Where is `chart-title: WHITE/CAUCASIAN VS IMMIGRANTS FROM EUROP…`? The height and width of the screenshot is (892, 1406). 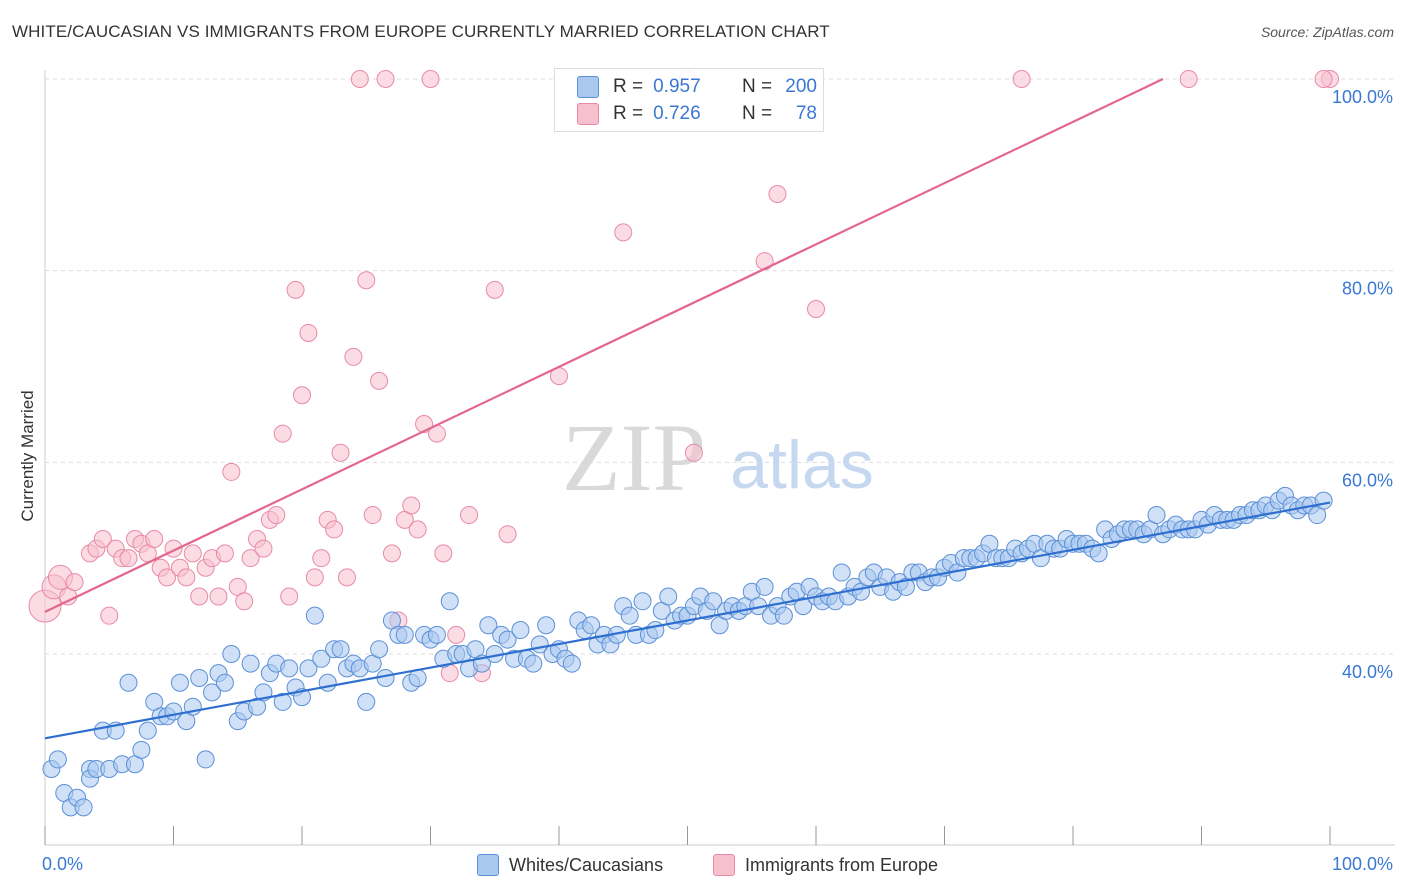 chart-title: WHITE/CAUCASIAN VS IMMIGRANTS FROM EUROP… is located at coordinates (421, 31).